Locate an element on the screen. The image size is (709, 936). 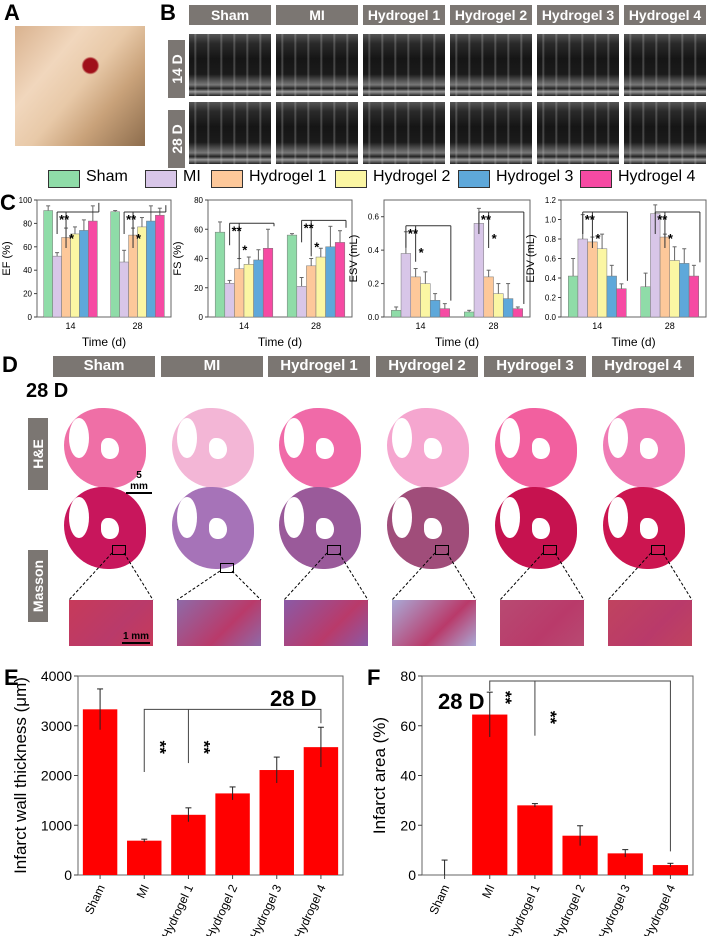
legend-label: Hydrogel 2 is located at coordinates (412, 176).